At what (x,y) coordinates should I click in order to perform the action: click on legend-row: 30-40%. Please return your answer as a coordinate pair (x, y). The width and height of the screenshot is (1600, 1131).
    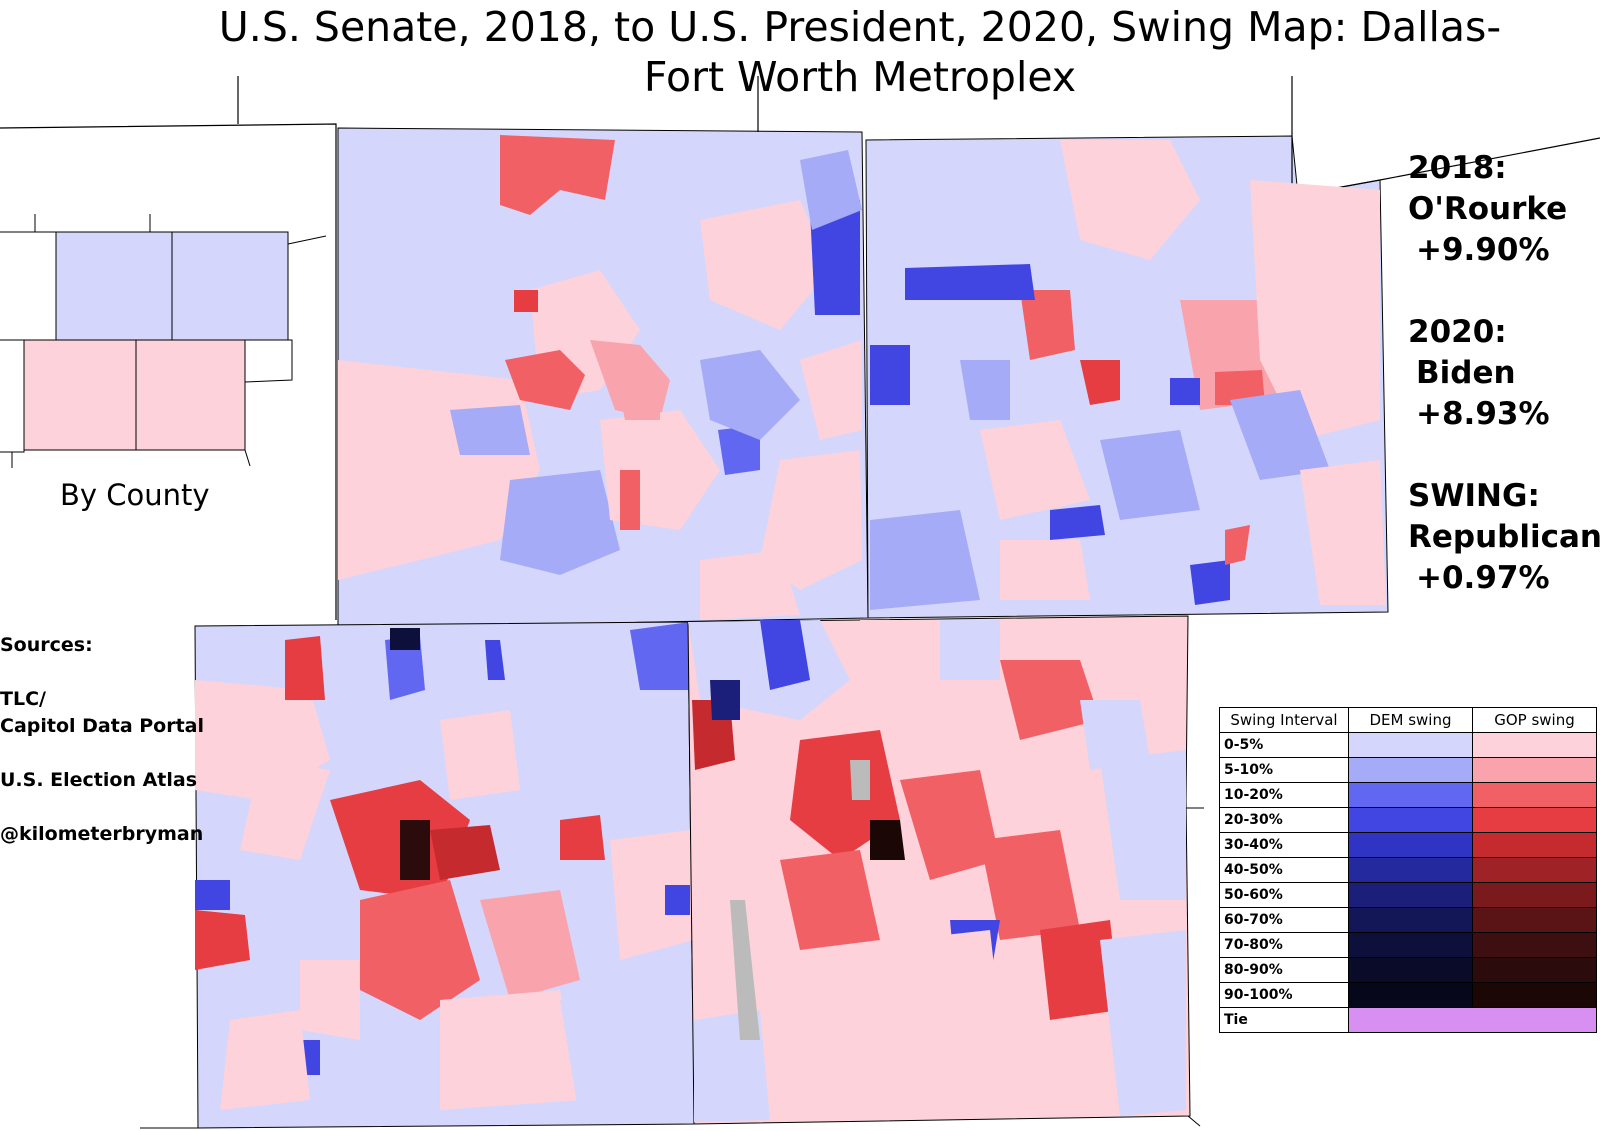
    Looking at the image, I should click on (1408, 845).